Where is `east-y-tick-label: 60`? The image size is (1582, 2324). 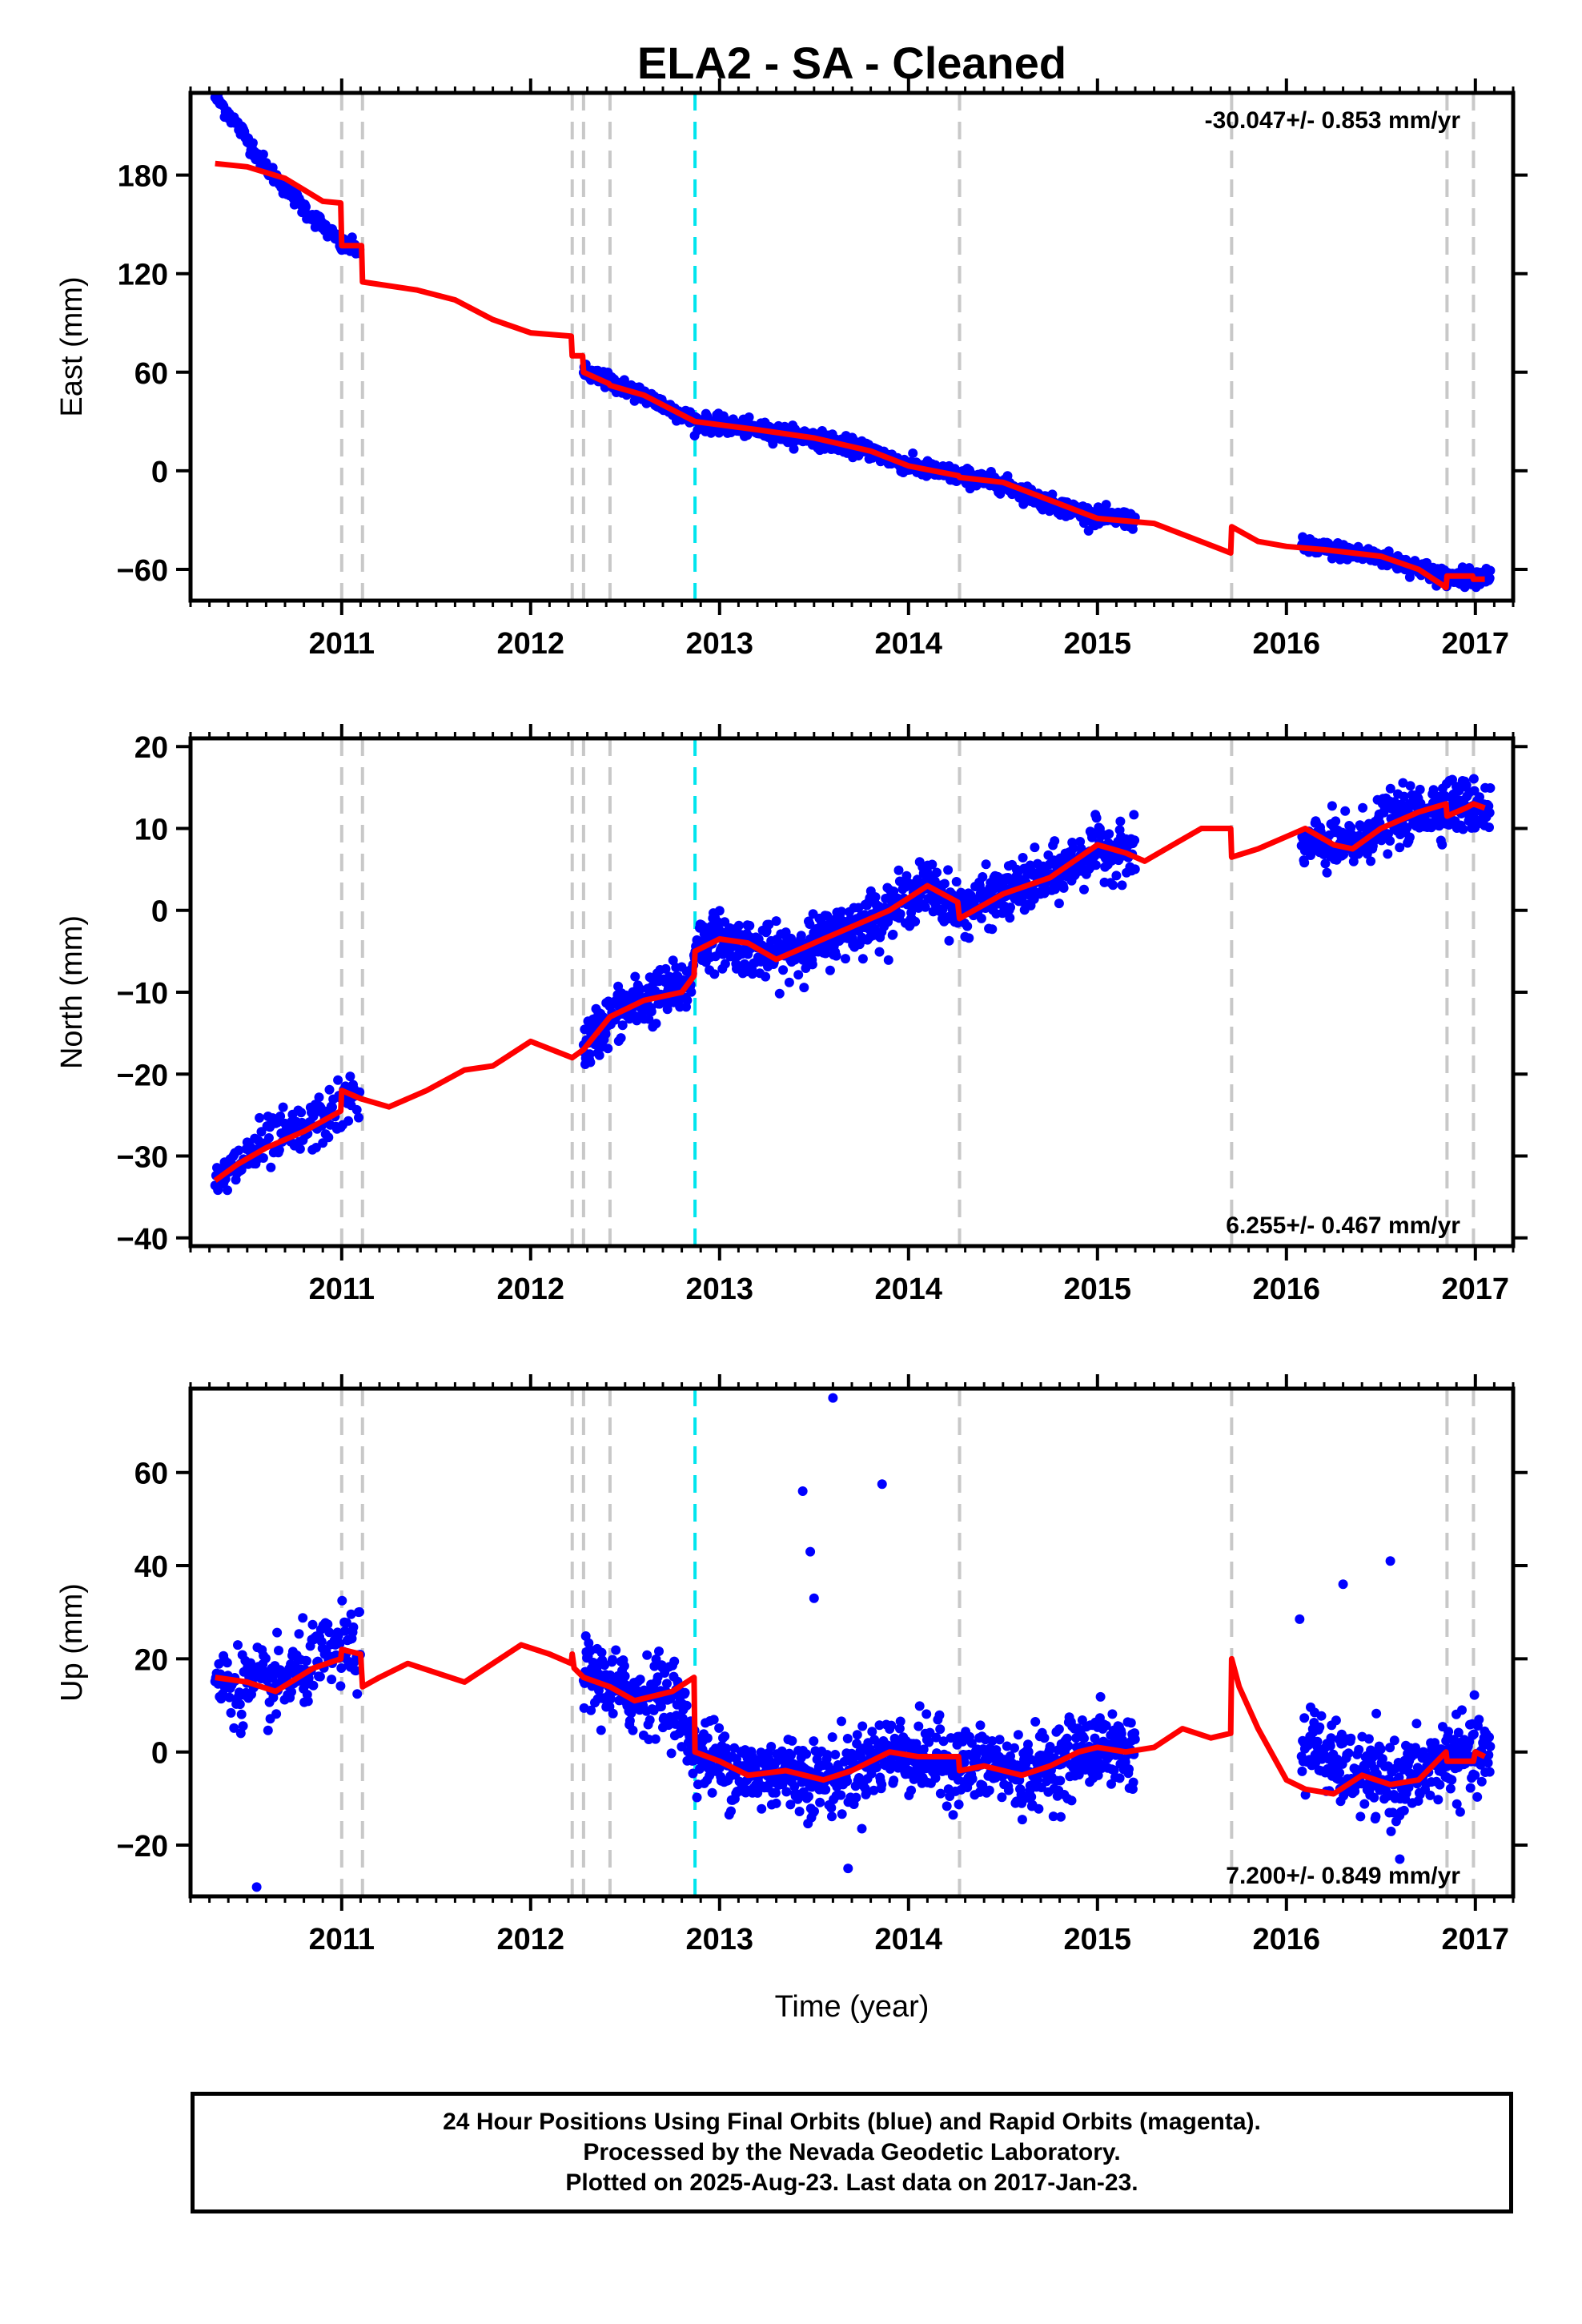 east-y-tick-label: 60 is located at coordinates (151, 374).